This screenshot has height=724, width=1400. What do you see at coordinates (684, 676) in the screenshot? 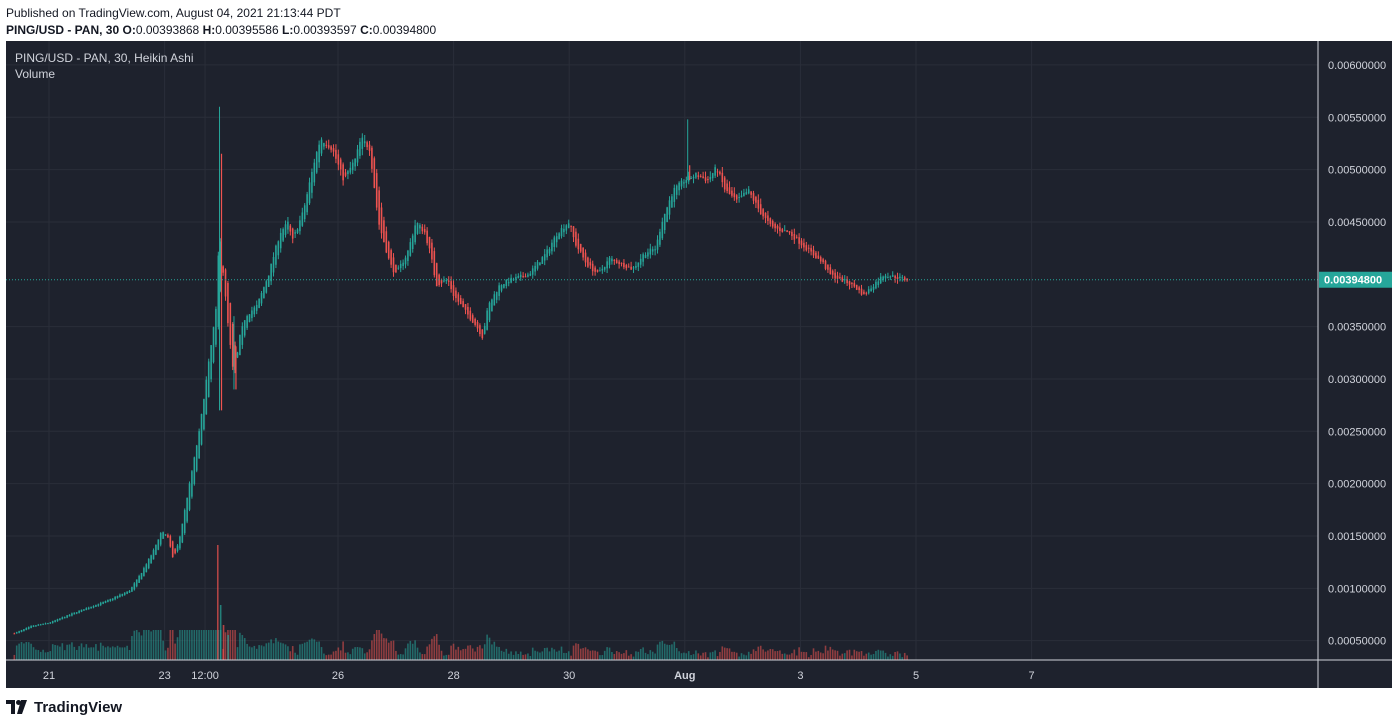
I see `x-tick-label: Aug` at bounding box center [684, 676].